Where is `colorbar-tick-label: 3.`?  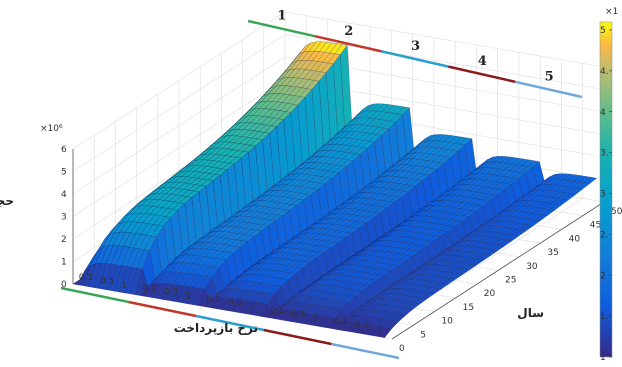 colorbar-tick-label: 3. is located at coordinates (604, 154).